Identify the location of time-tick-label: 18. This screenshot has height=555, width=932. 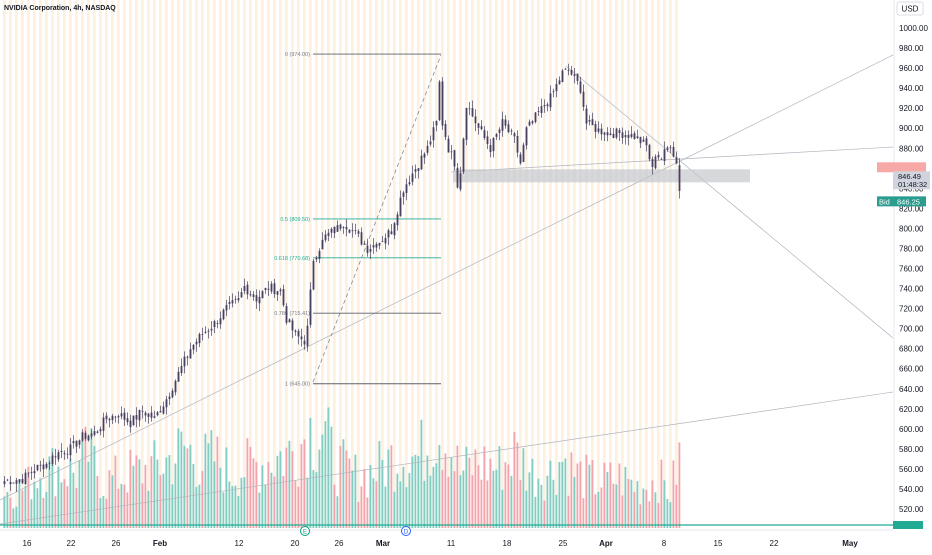
(507, 543).